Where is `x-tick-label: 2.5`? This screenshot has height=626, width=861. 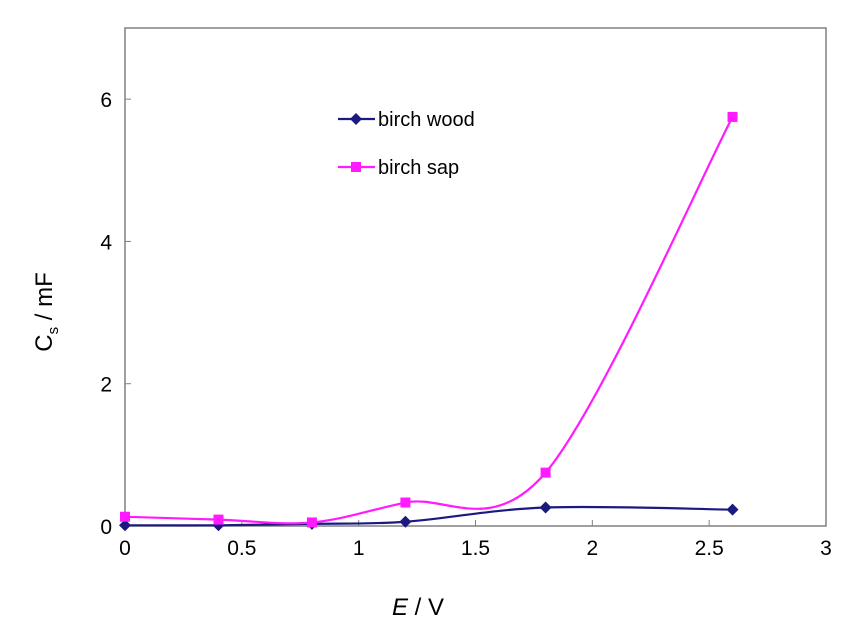
x-tick-label: 2.5 is located at coordinates (709, 548).